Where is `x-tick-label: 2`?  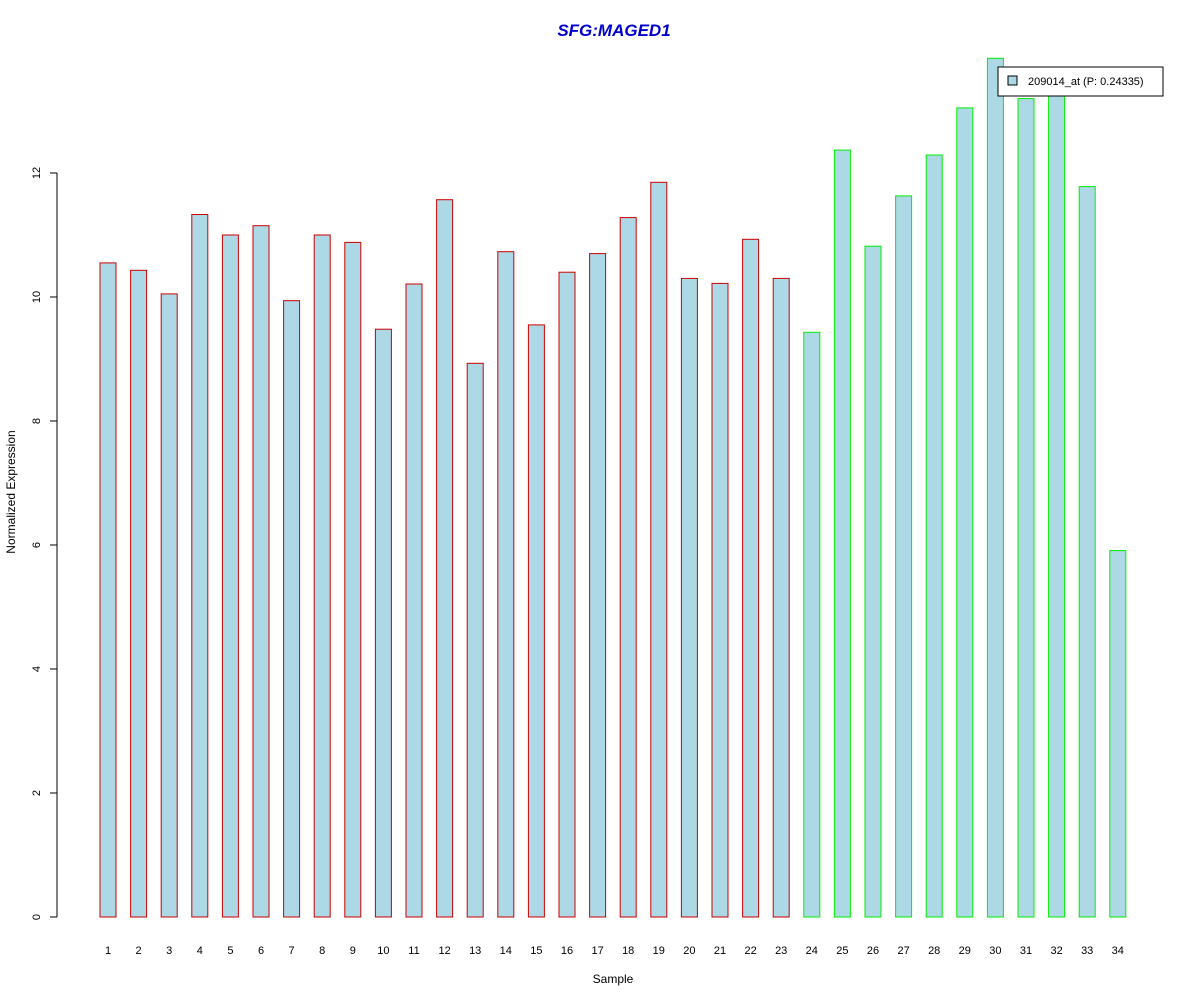 x-tick-label: 2 is located at coordinates (139, 951).